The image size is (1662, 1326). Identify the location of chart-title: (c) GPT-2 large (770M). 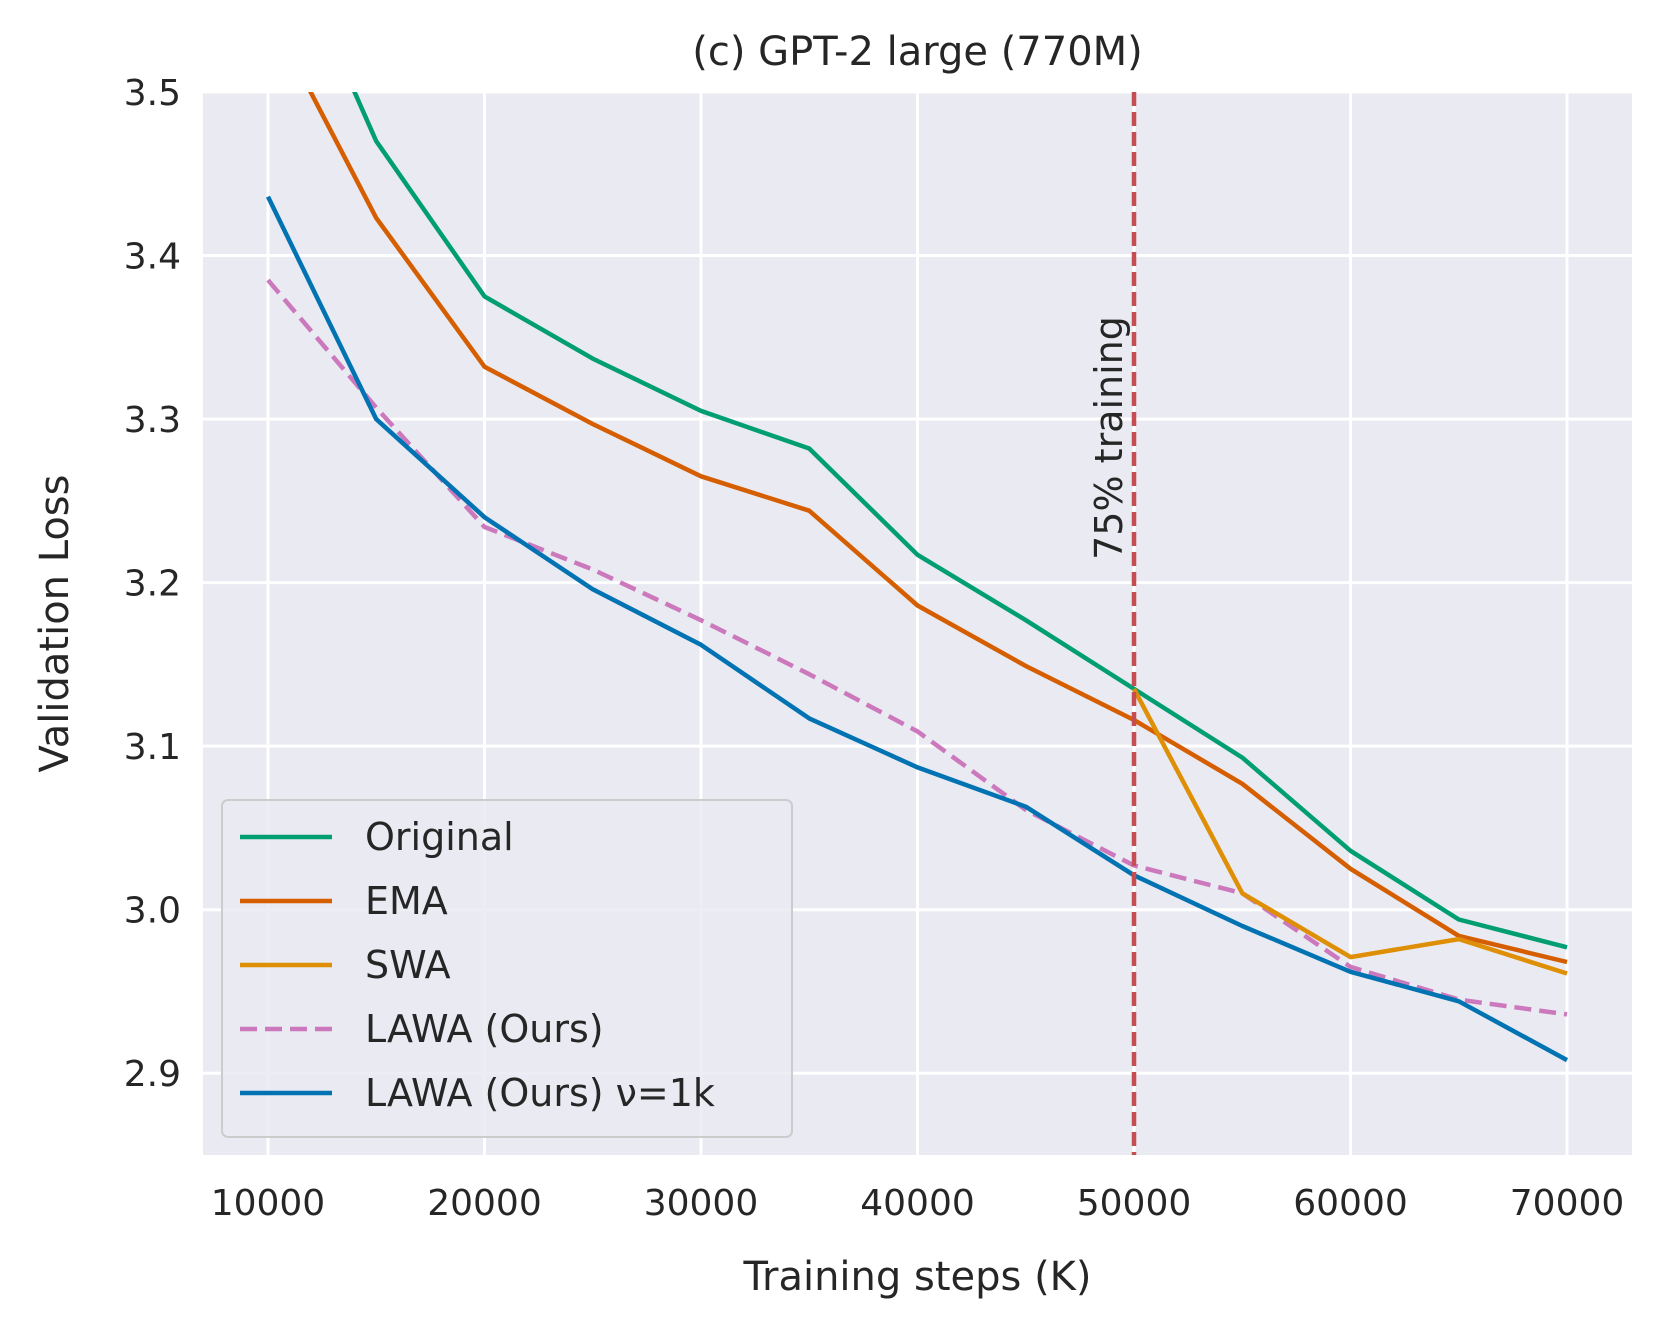
(917, 52).